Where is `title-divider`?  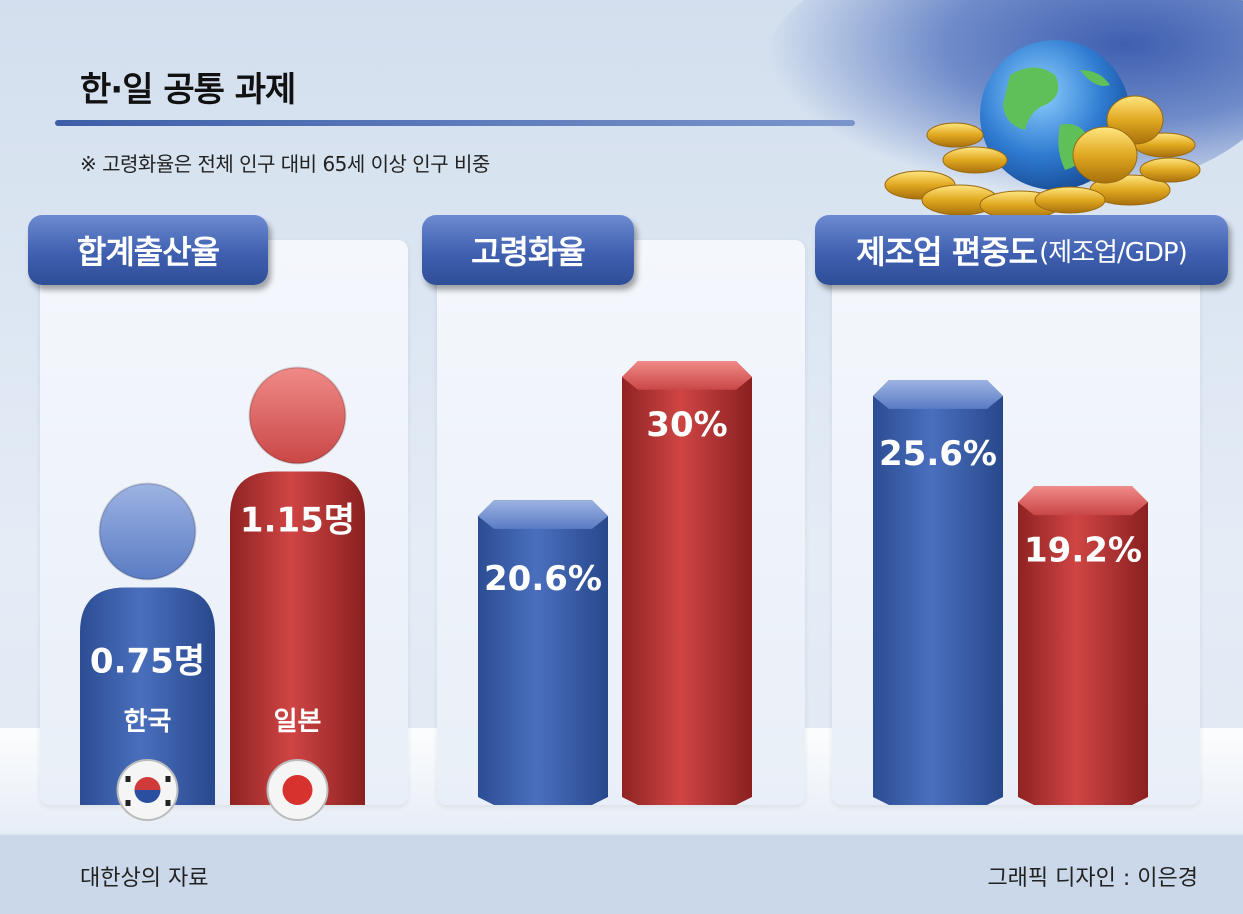 title-divider is located at coordinates (455, 123).